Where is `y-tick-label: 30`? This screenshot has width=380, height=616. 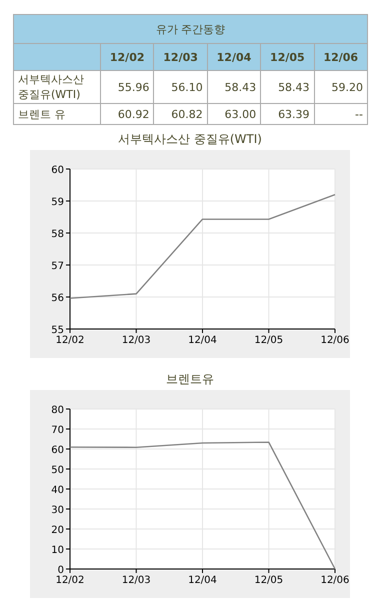 y-tick-label: 30 is located at coordinates (57, 510).